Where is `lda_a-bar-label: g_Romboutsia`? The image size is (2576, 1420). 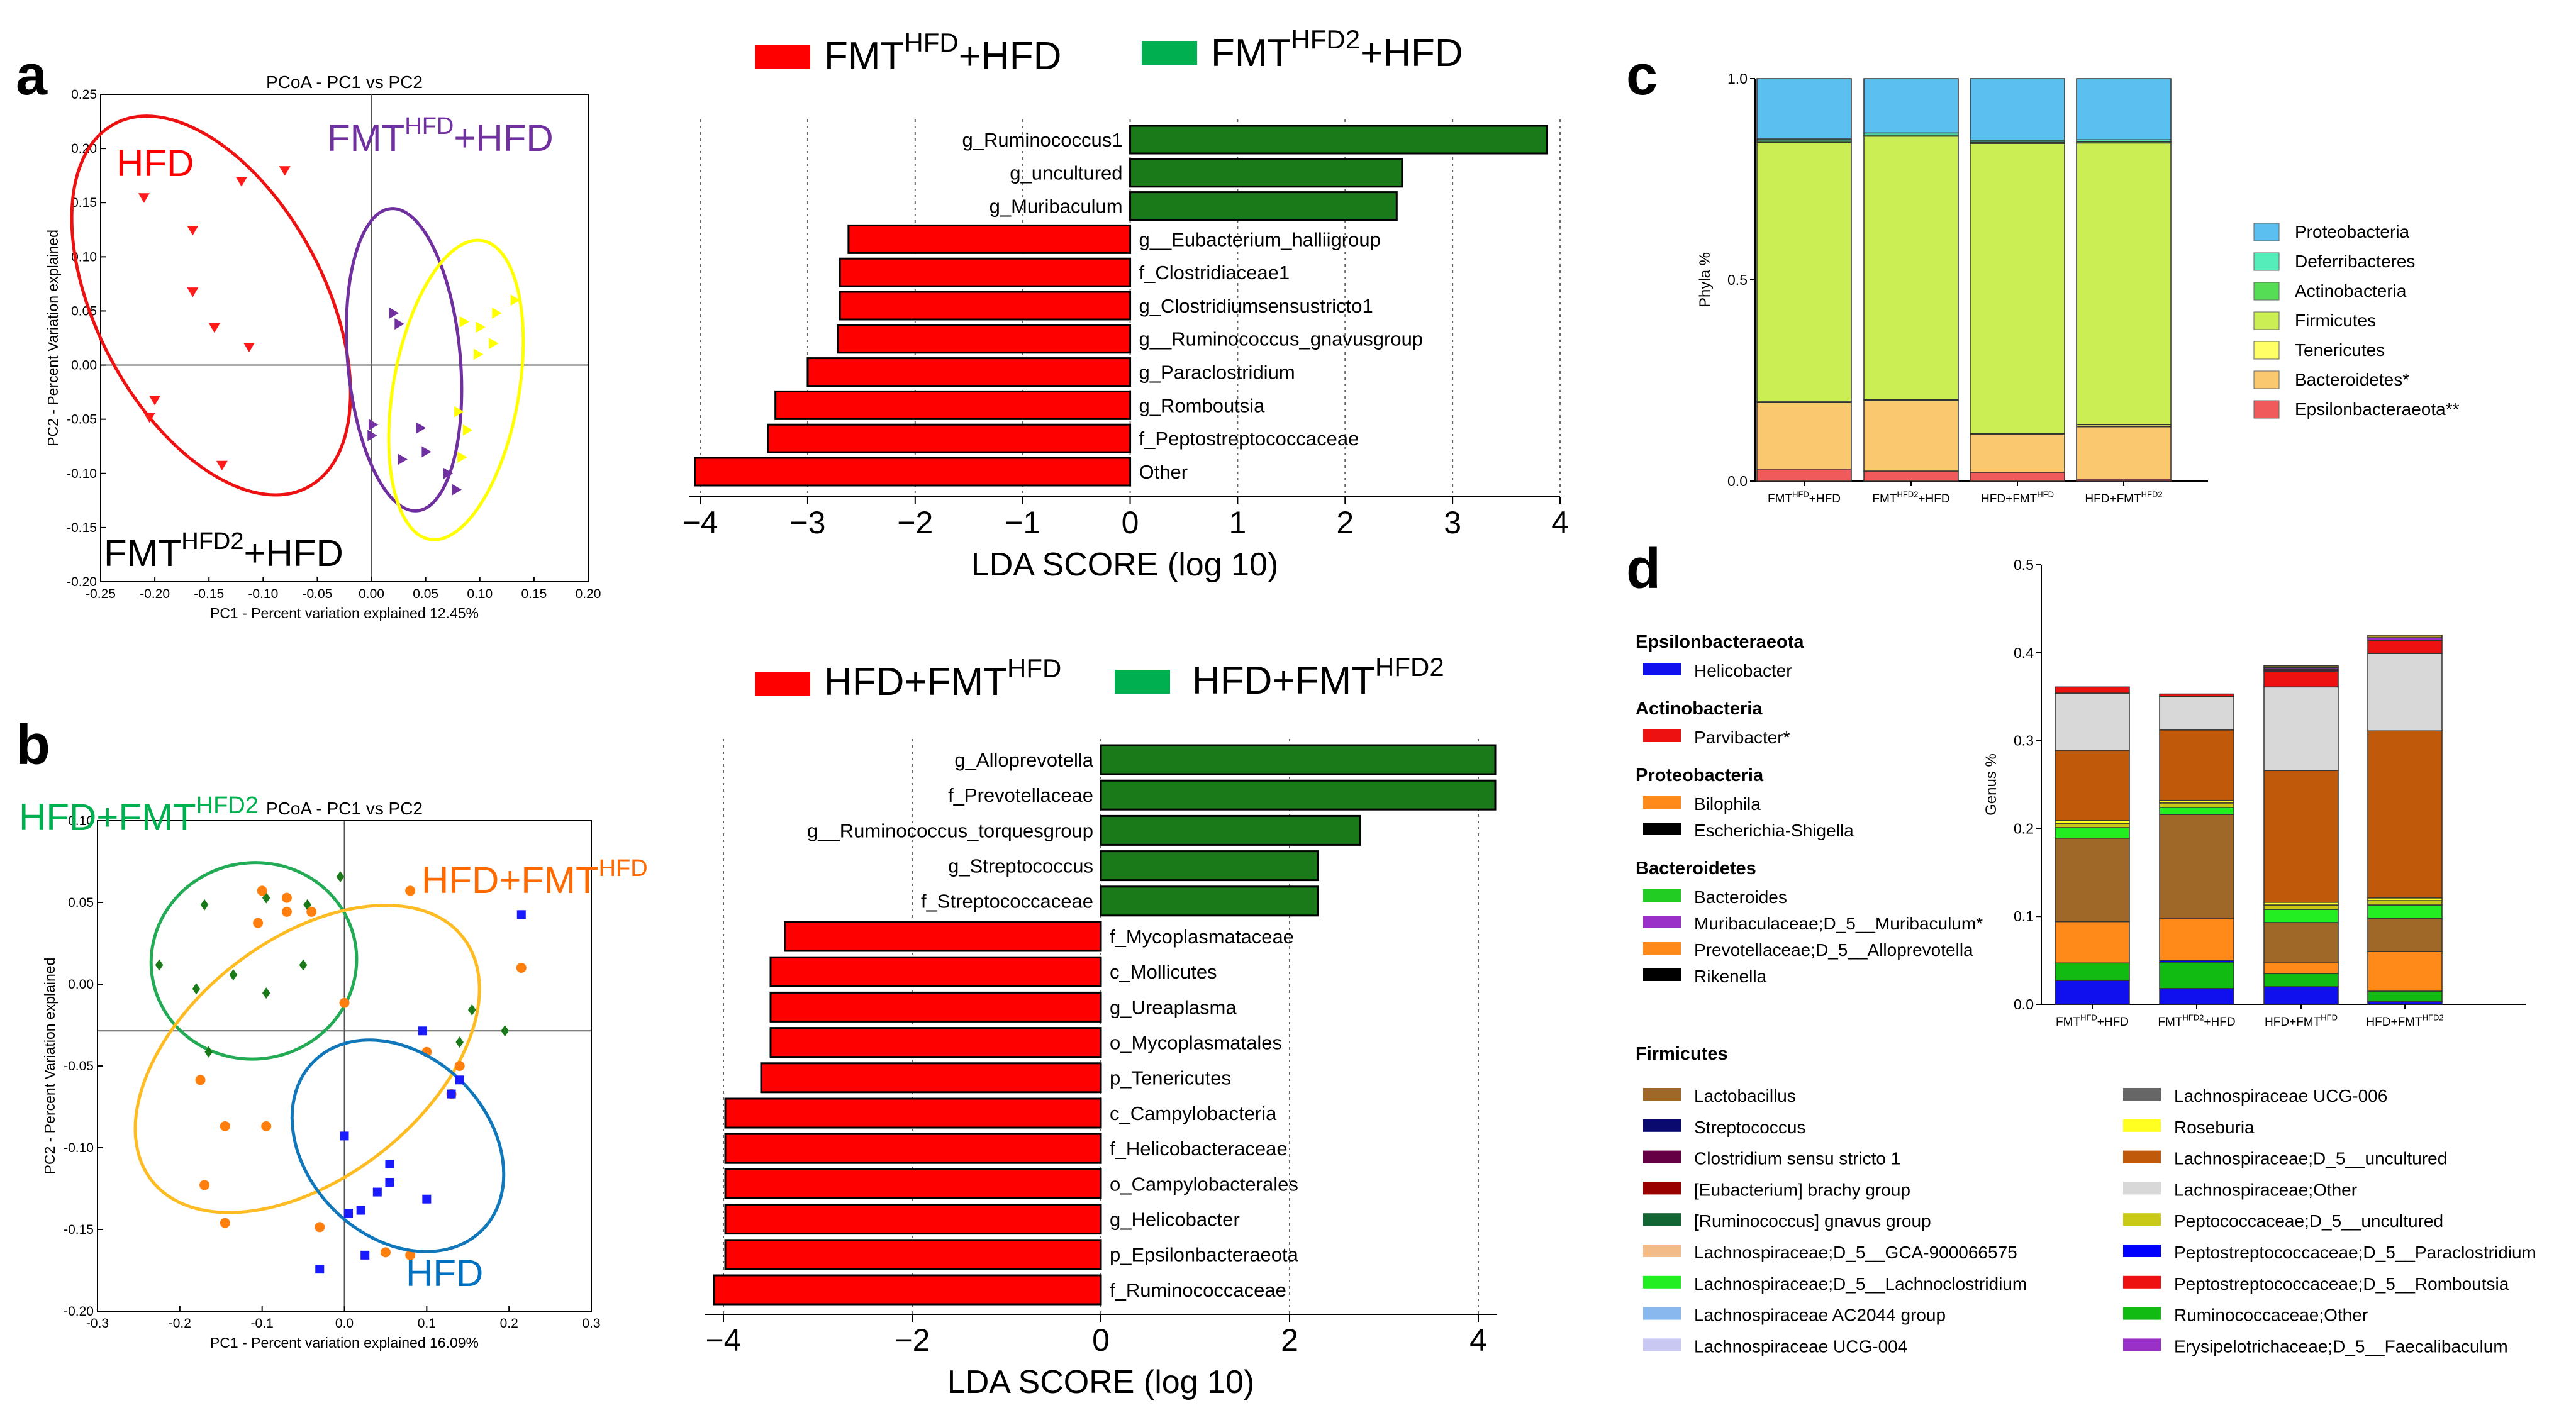
lda_a-bar-label: g_Romboutsia is located at coordinates (1202, 405).